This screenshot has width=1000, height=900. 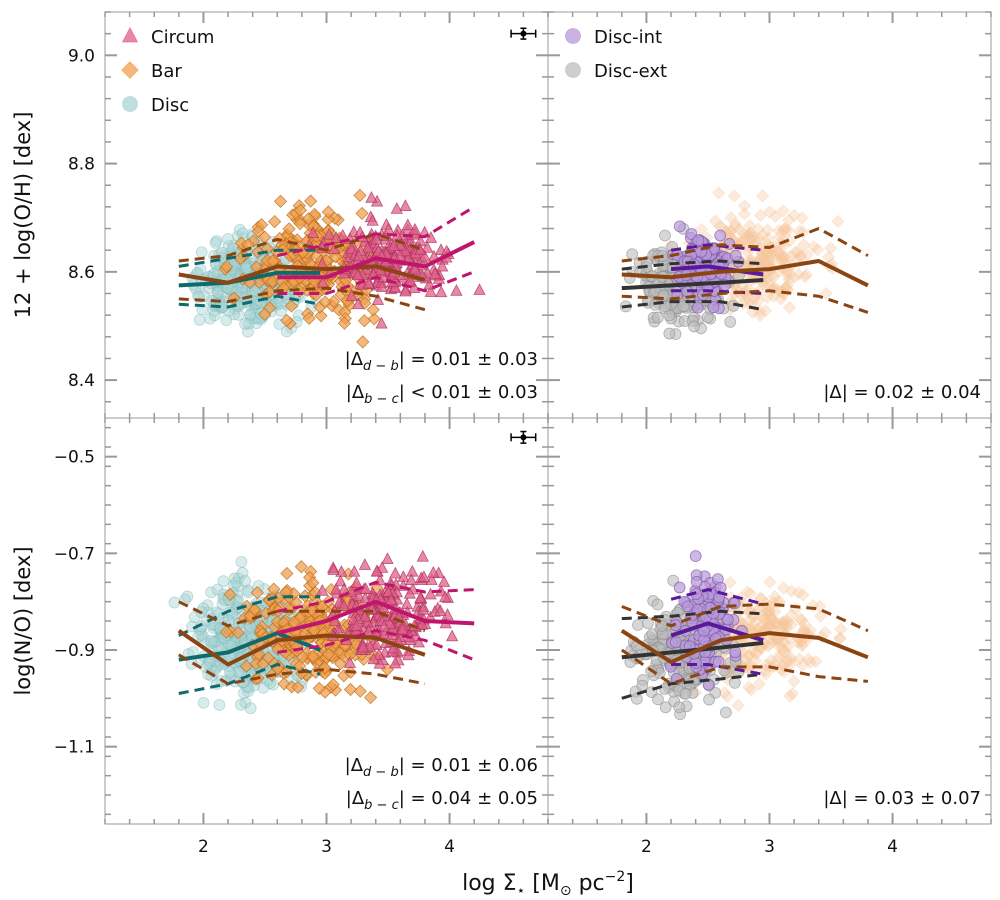 I want to click on circum-lower-line, so click(x=376, y=645).